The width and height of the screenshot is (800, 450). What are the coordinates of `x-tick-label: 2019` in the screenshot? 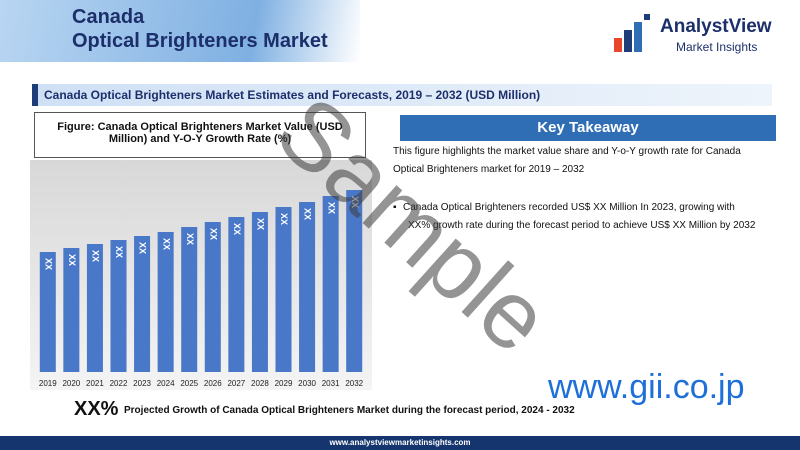 It's located at (48, 383).